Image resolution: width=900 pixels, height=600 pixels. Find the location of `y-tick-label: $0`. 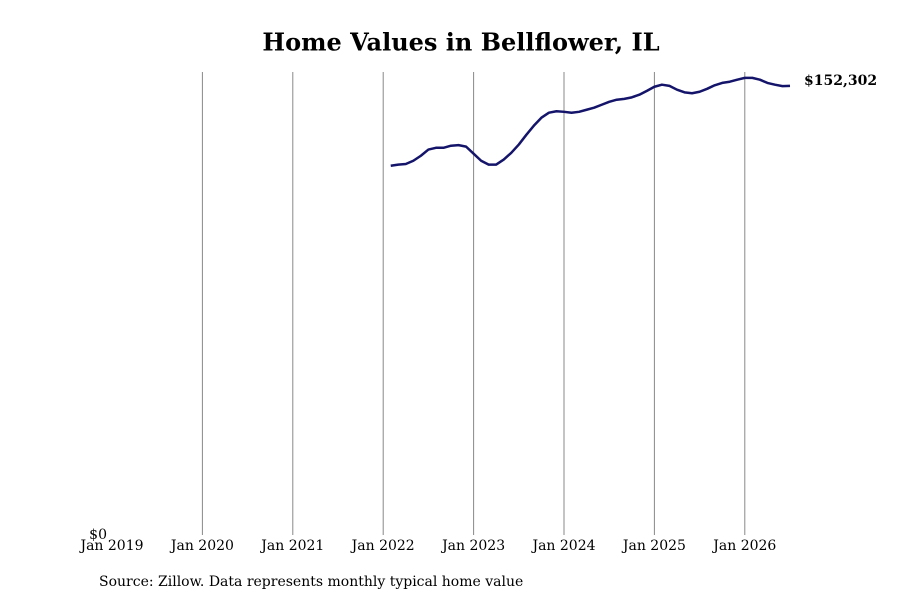

y-tick-label: $0 is located at coordinates (98, 535).